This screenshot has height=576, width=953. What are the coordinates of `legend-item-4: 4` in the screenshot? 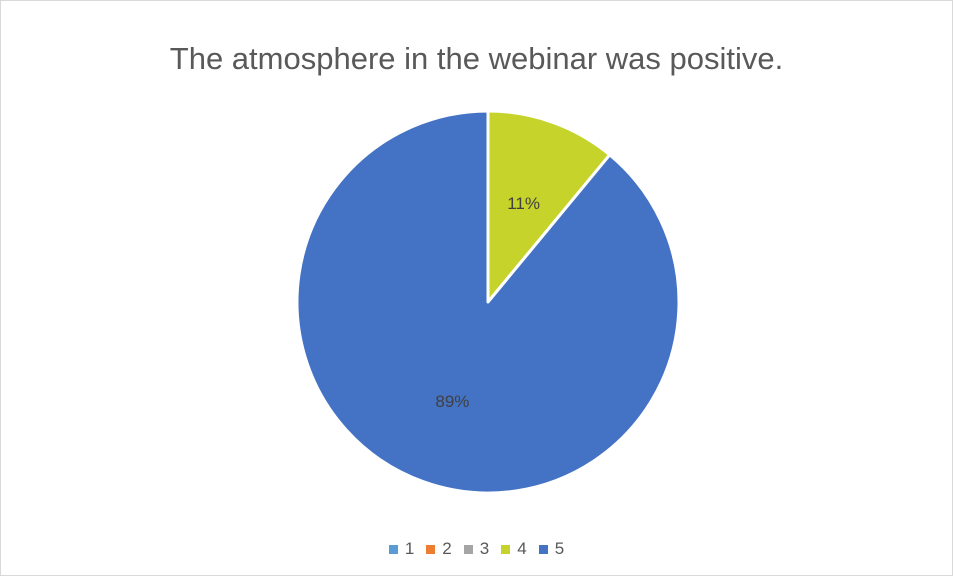 It's located at (514, 549).